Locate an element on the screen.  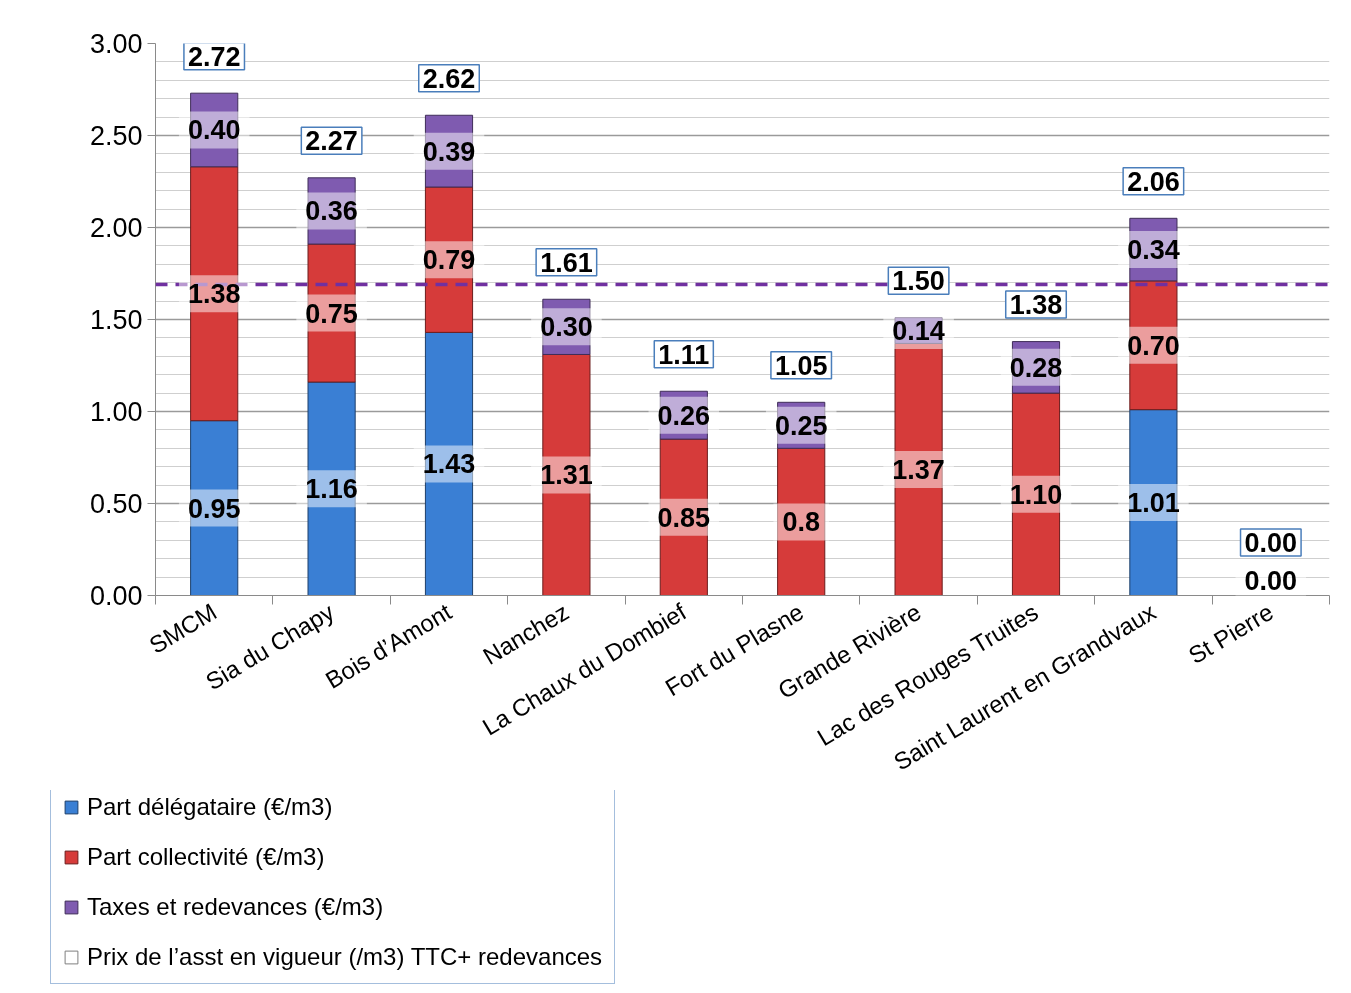
legend-label: Part délégataire (€/m3) is located at coordinates (210, 807).